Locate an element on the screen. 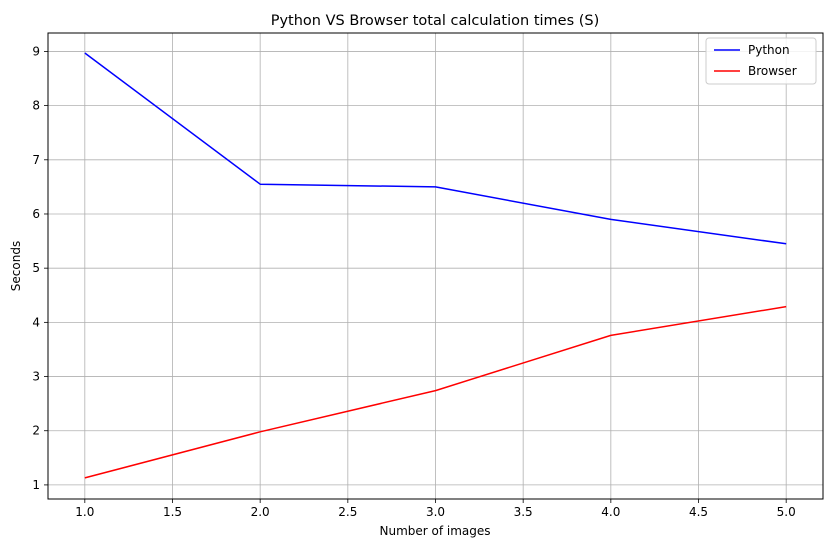 The height and width of the screenshot is (547, 833). legend-label: Python is located at coordinates (769, 50).